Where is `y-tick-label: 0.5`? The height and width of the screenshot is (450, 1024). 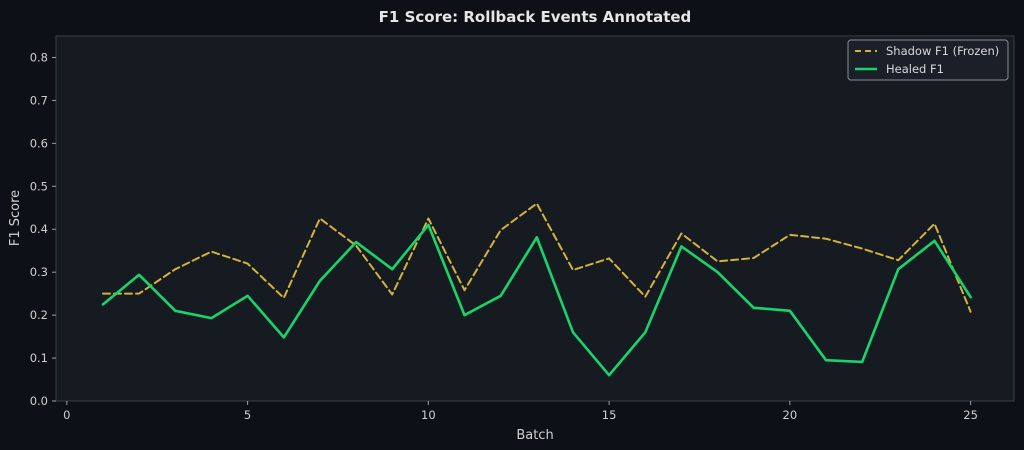 y-tick-label: 0.5 is located at coordinates (39, 186).